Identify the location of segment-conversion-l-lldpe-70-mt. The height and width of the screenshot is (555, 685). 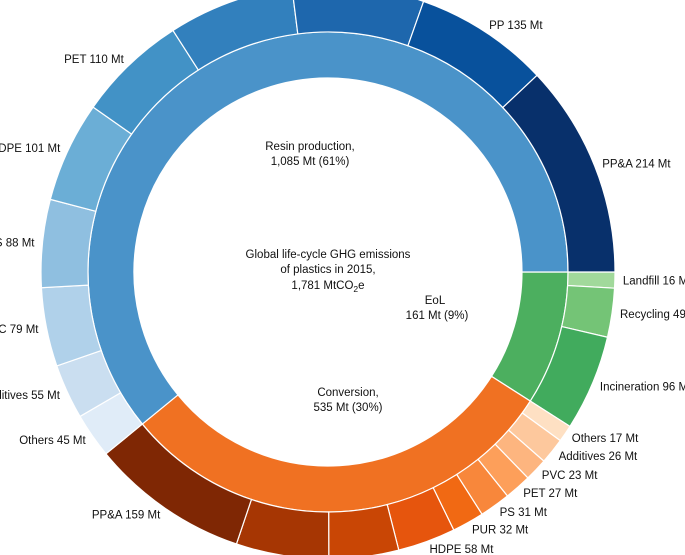
(364, 529).